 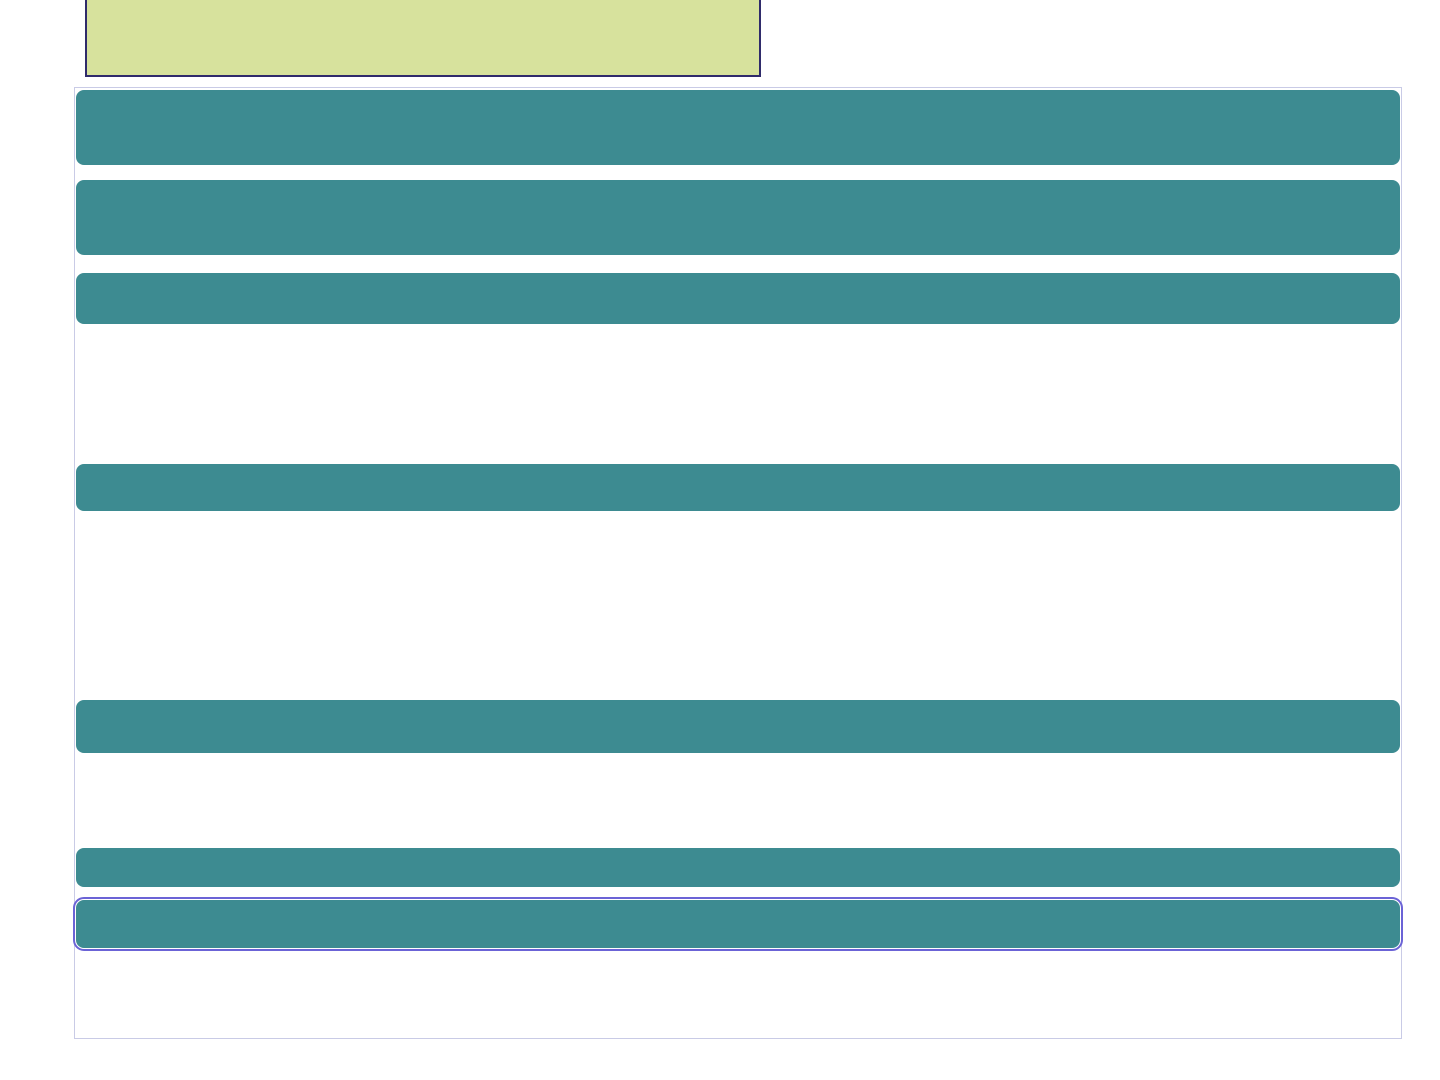 I want to click on section-header-focused, so click(x=738, y=924).